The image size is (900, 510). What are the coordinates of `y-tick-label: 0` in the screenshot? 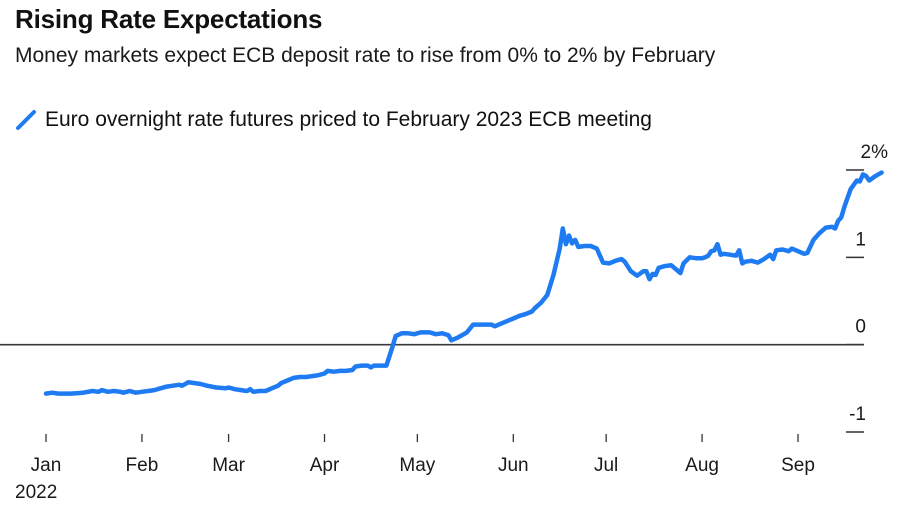 It's located at (860, 327).